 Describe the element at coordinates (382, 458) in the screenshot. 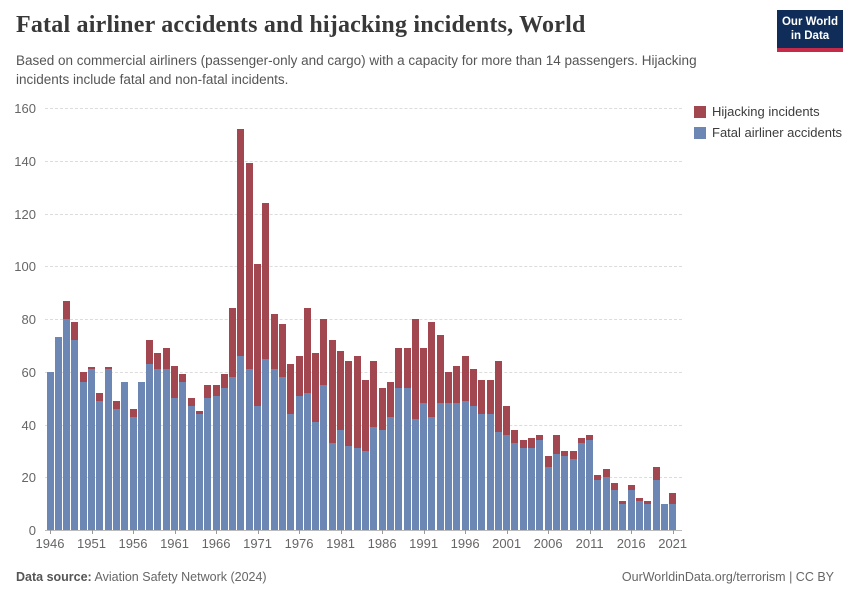

I see `bar-1986` at that location.